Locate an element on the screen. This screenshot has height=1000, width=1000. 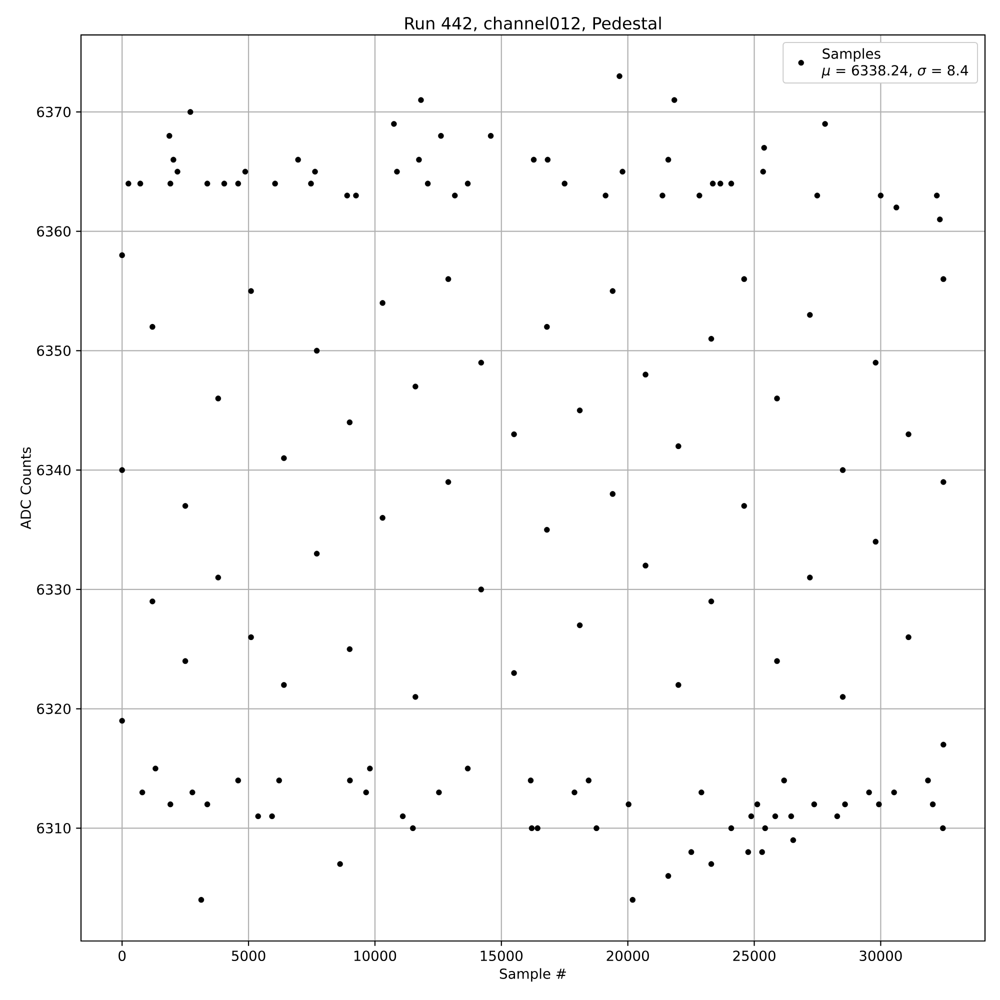
y-tick-label: 6350 is located at coordinates (53, 350).